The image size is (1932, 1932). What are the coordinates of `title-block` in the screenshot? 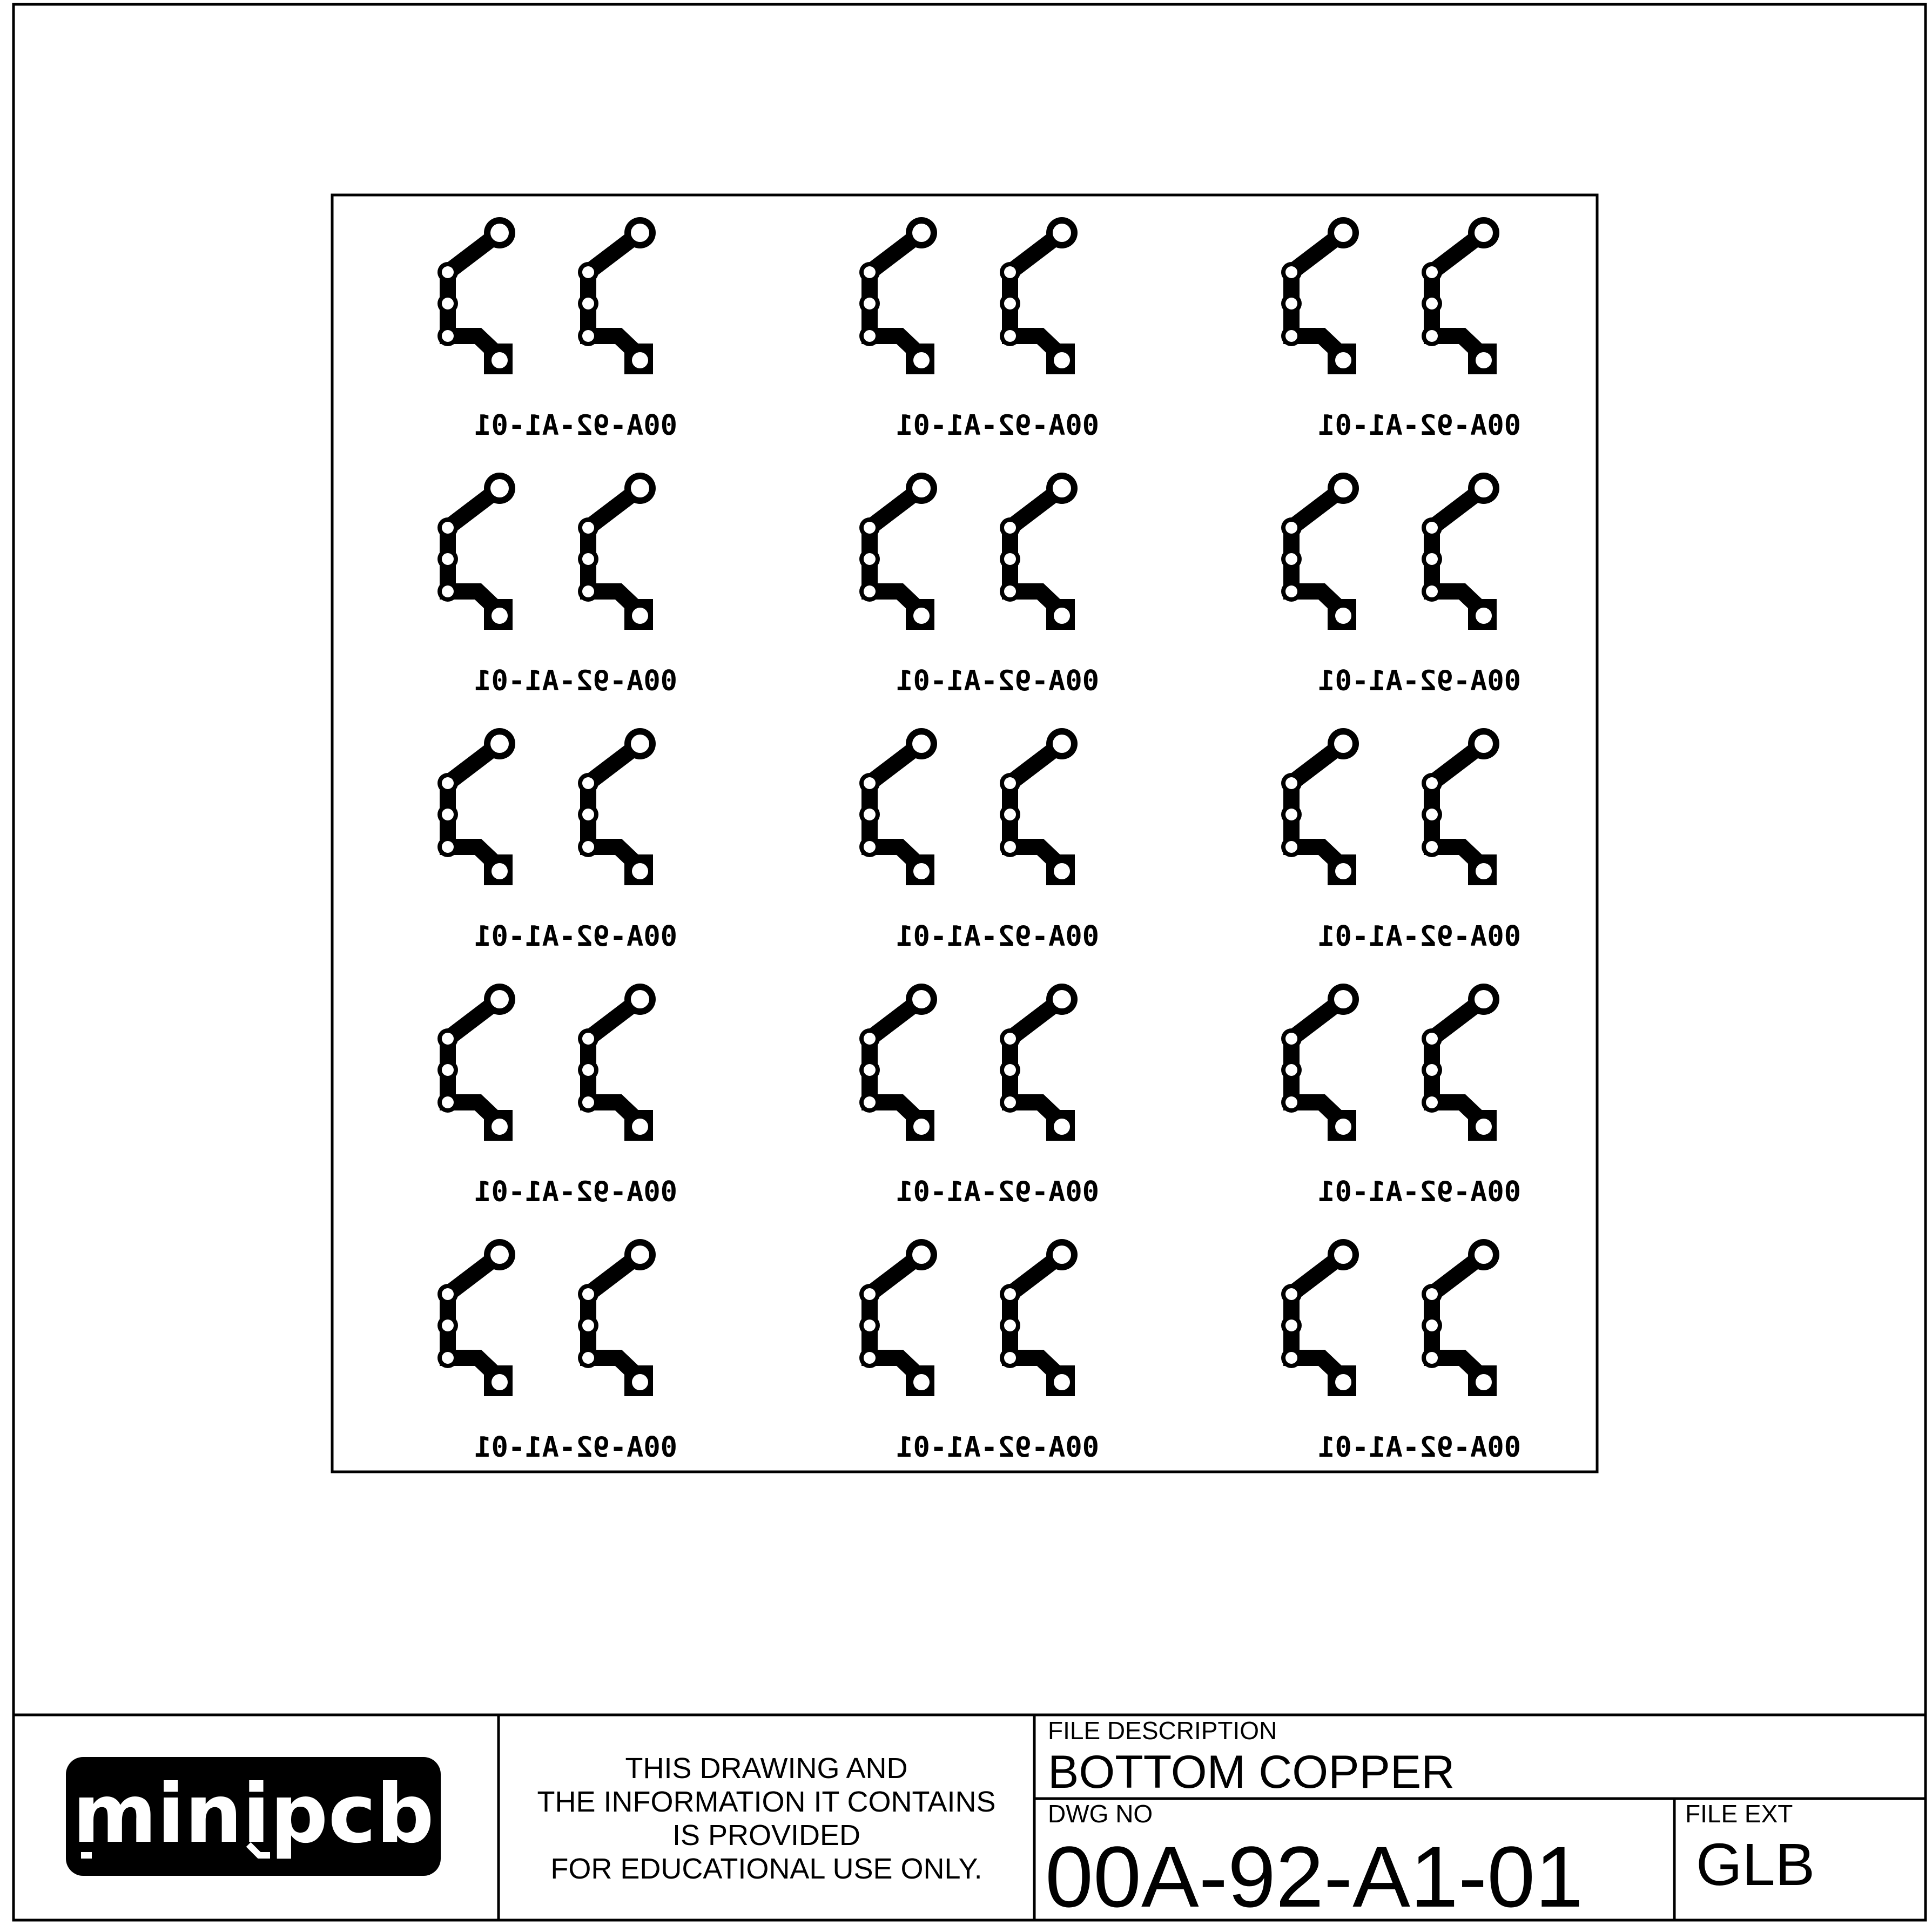 It's located at (970, 1816).